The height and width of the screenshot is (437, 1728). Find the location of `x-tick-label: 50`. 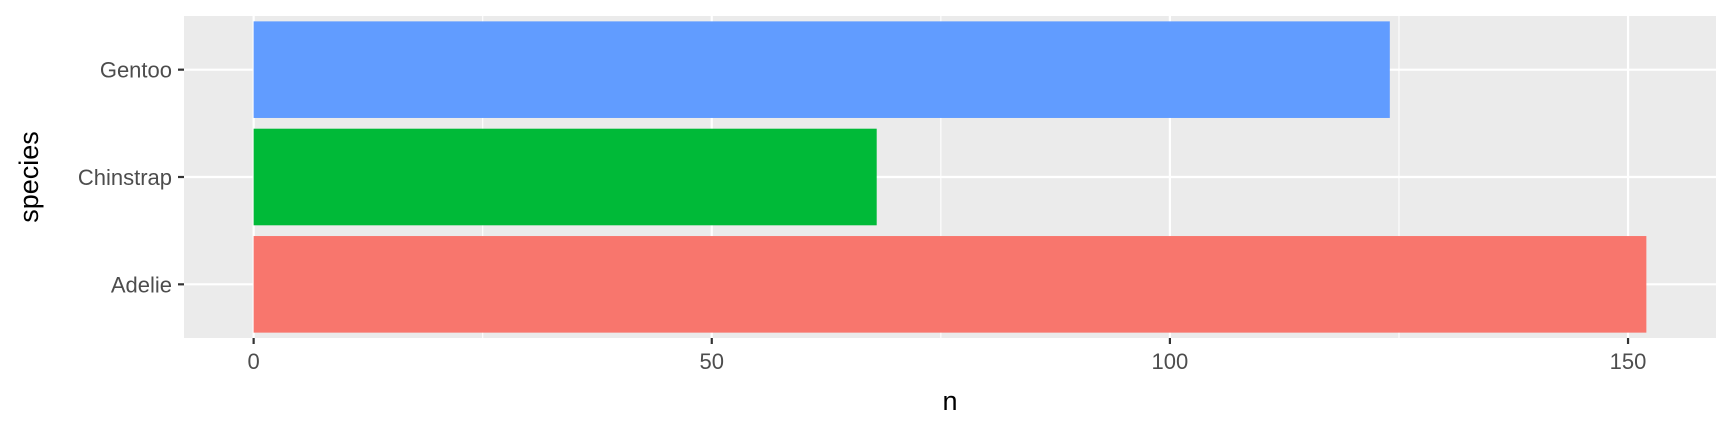

x-tick-label: 50 is located at coordinates (712, 361).